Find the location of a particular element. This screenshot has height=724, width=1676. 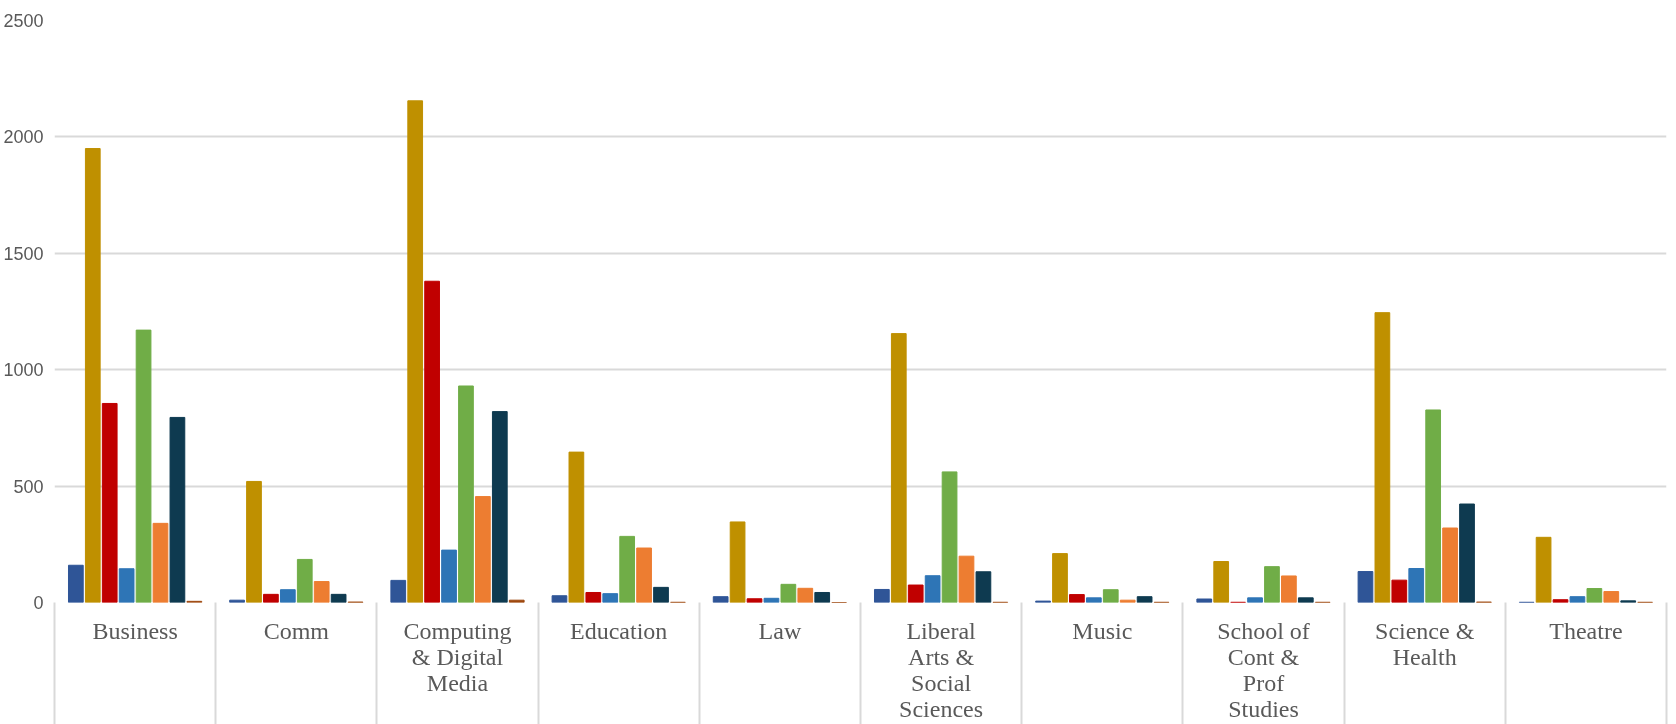

y-tick-label: 0 is located at coordinates (38, 603).